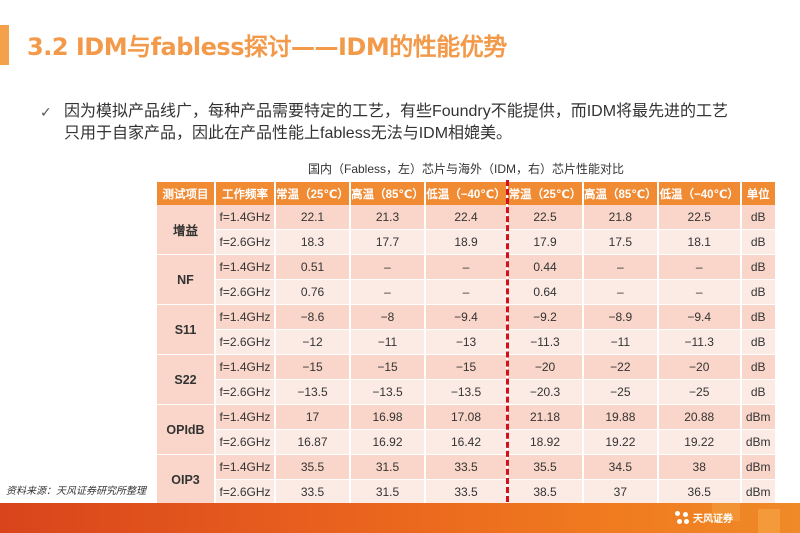  Describe the element at coordinates (4, 45) in the screenshot. I see `title-accent-bar` at that location.